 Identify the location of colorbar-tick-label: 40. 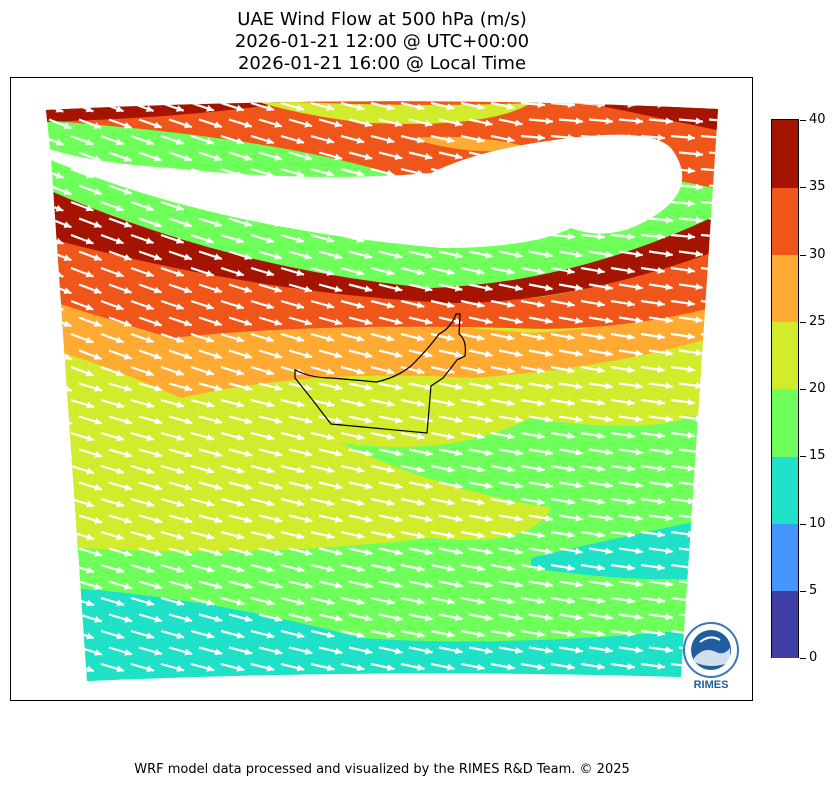
(817, 120).